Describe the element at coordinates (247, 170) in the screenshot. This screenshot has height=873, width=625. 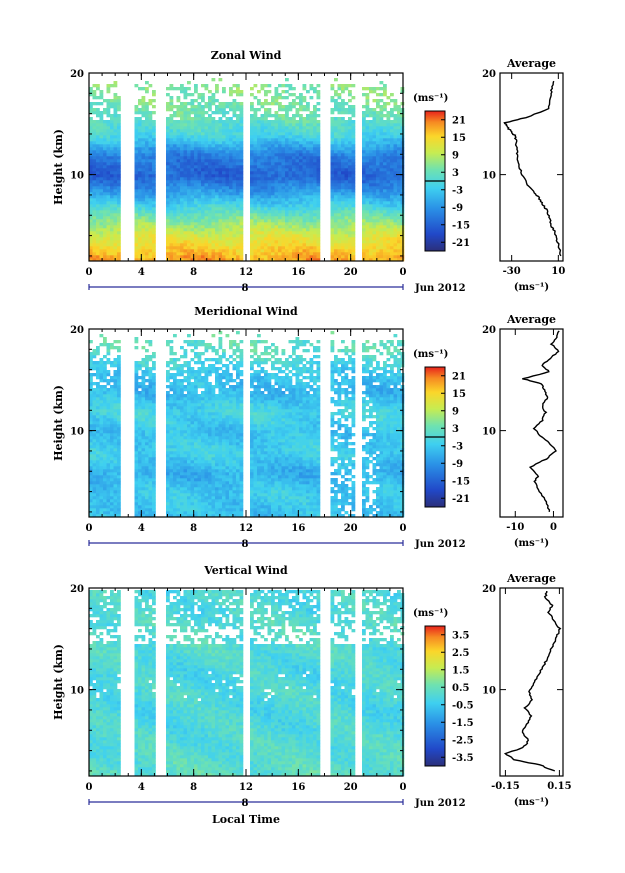
I see `heatmap-zonal` at that location.